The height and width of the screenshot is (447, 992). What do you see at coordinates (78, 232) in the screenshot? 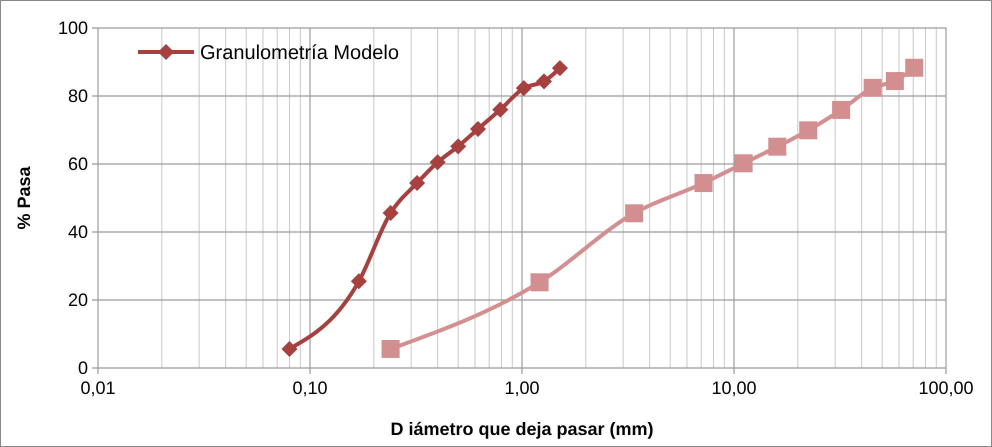
I see `y-tick-label: 40` at bounding box center [78, 232].